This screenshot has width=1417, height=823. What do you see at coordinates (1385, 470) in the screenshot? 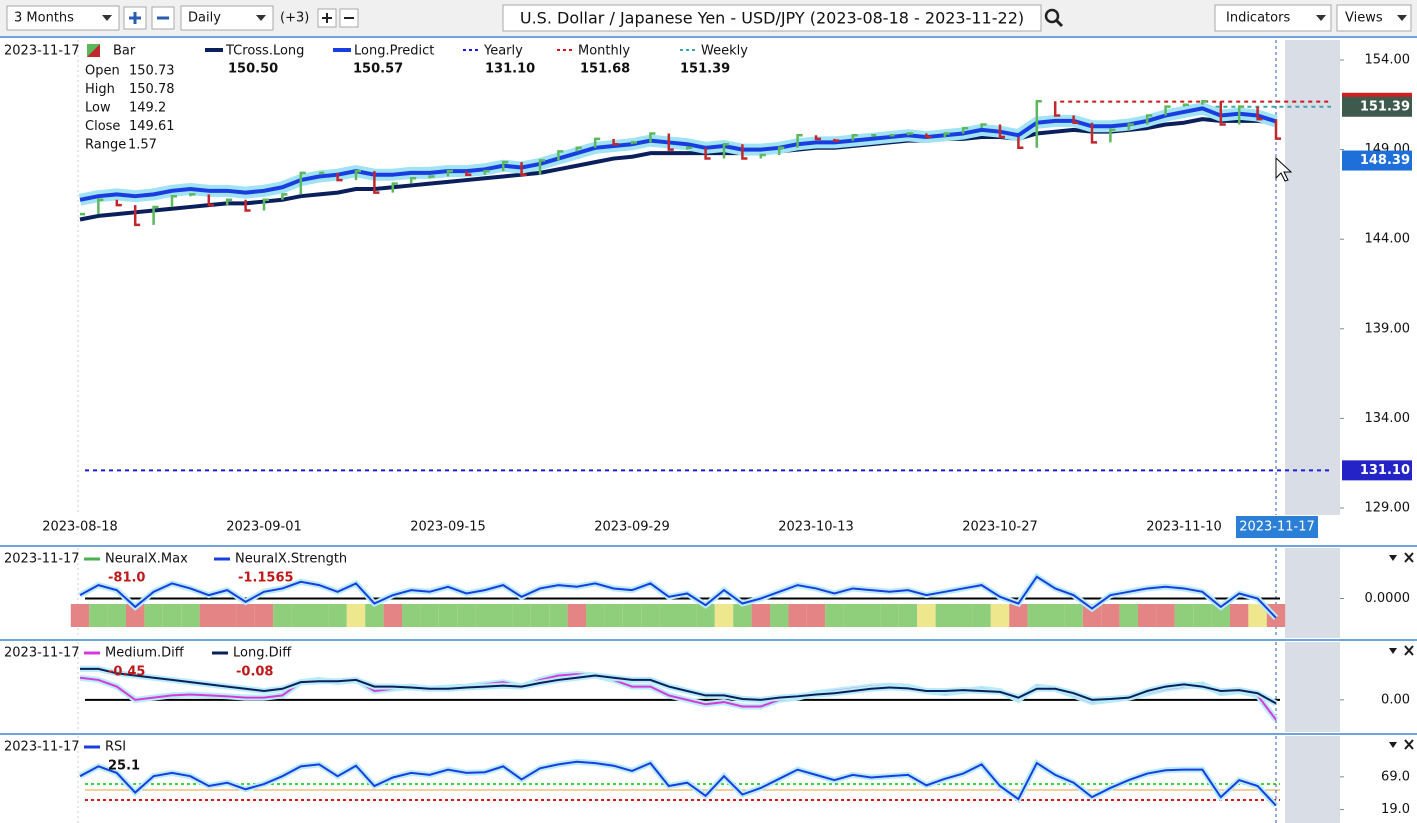
I see `yearly-tag-label: 131.10` at bounding box center [1385, 470].